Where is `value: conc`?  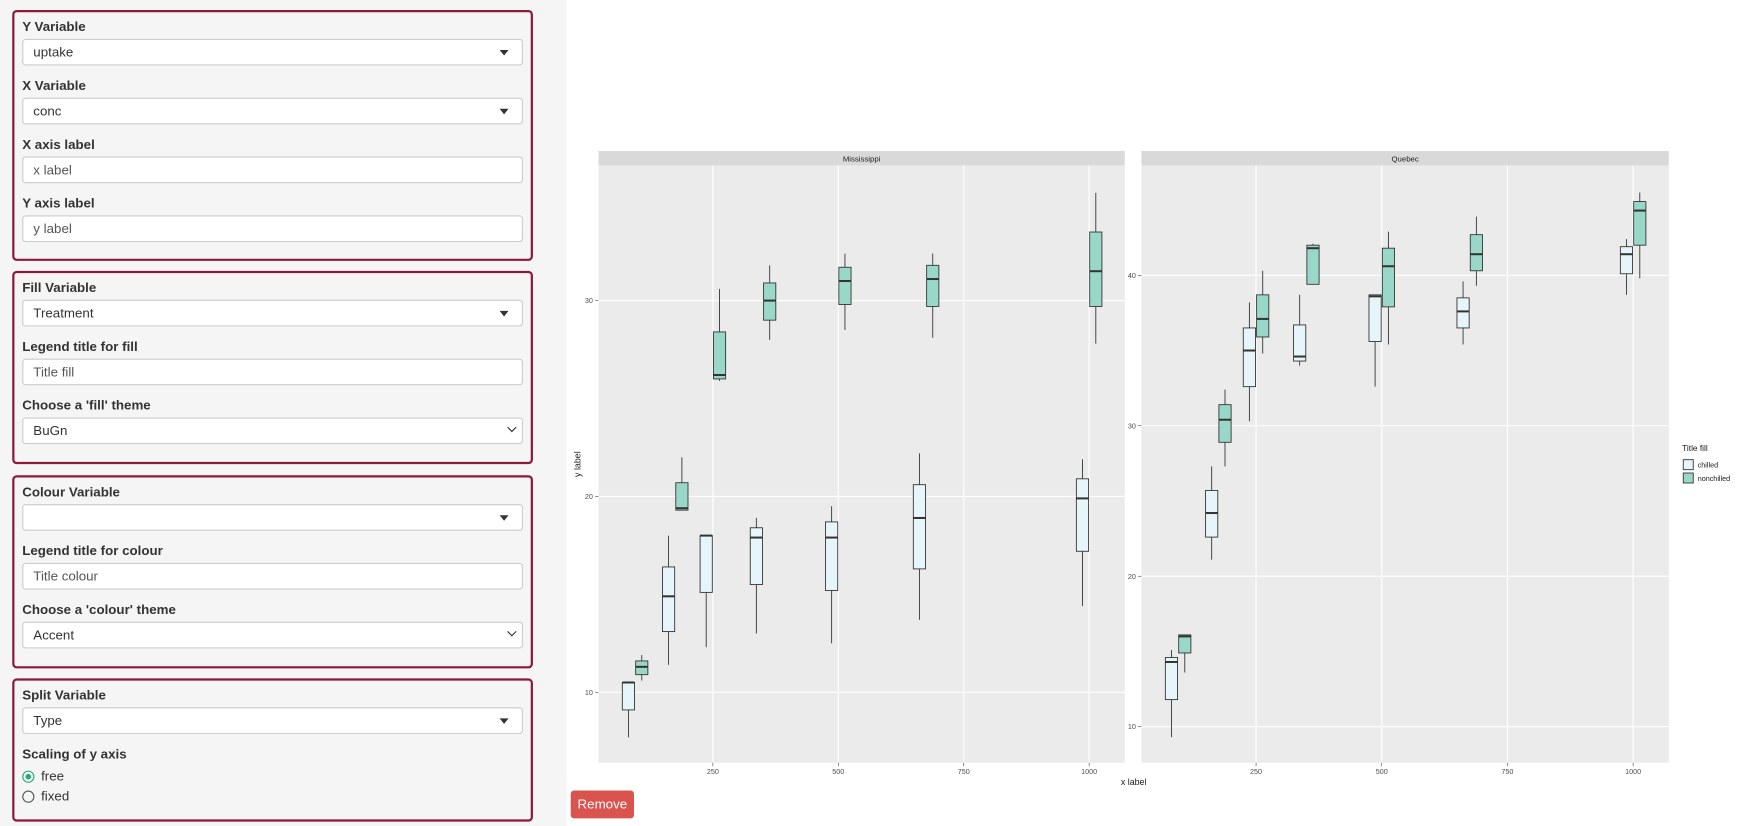 value: conc is located at coordinates (47, 111).